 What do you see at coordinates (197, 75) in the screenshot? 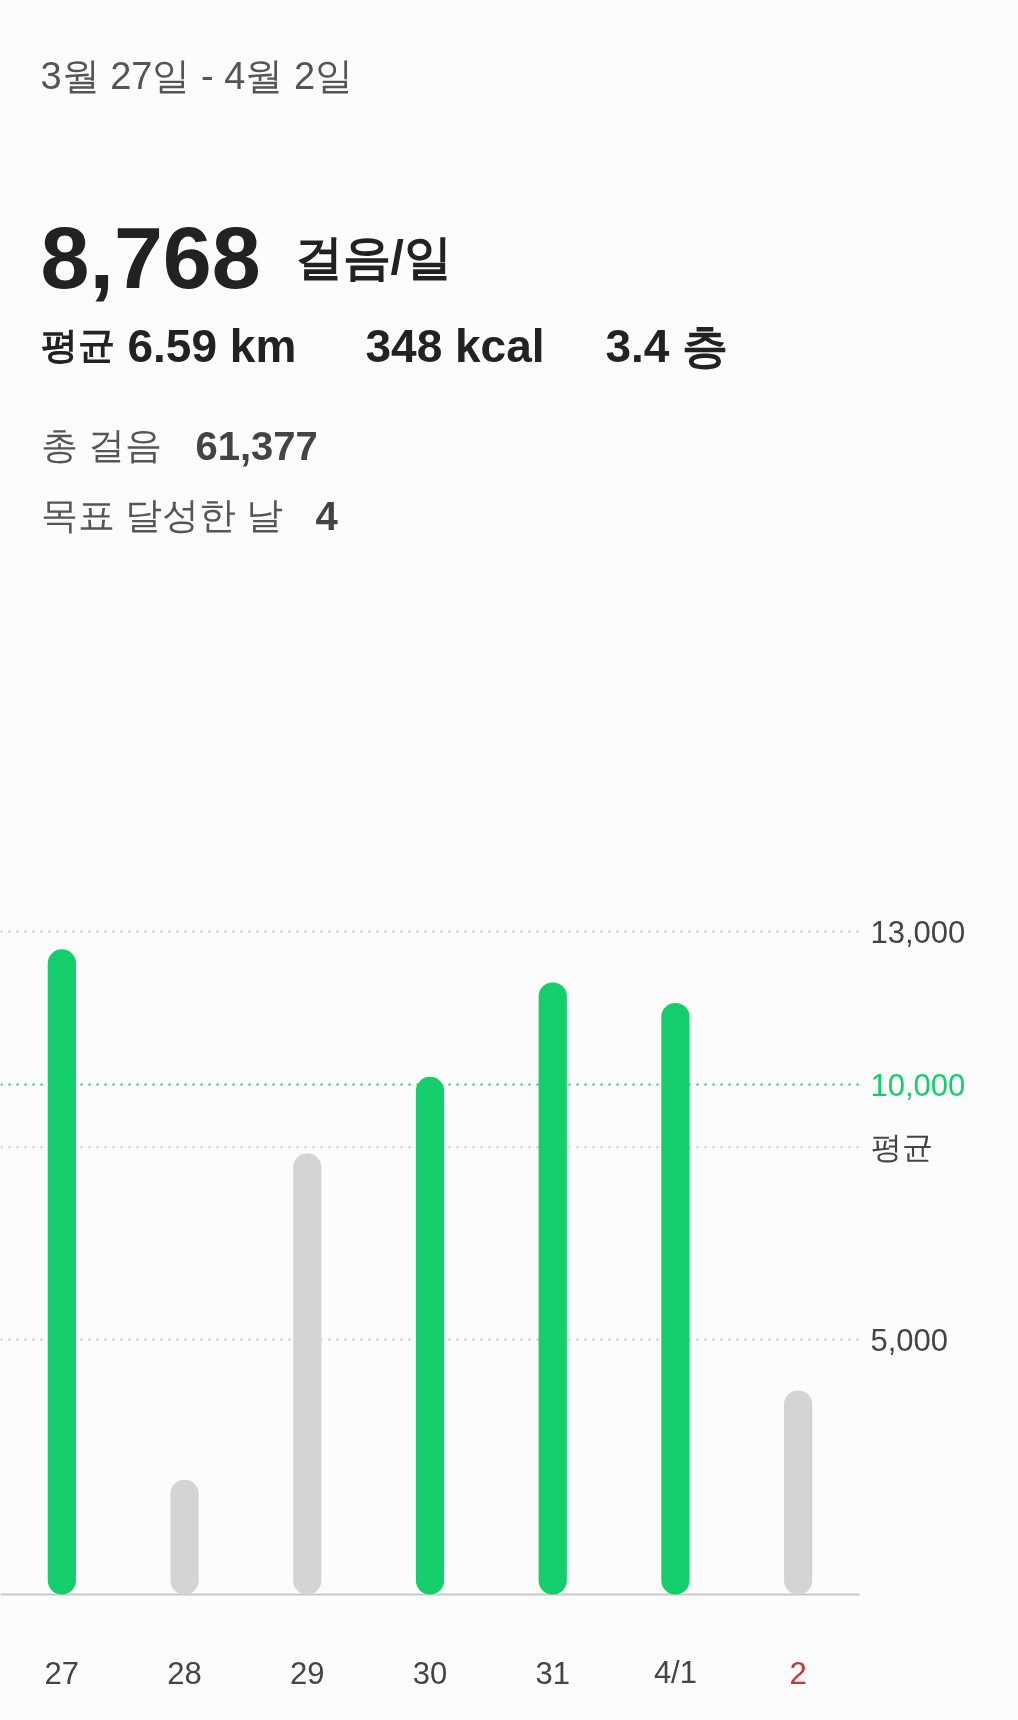
I see `chart-title: 3월 27일 - 4월 2일` at bounding box center [197, 75].